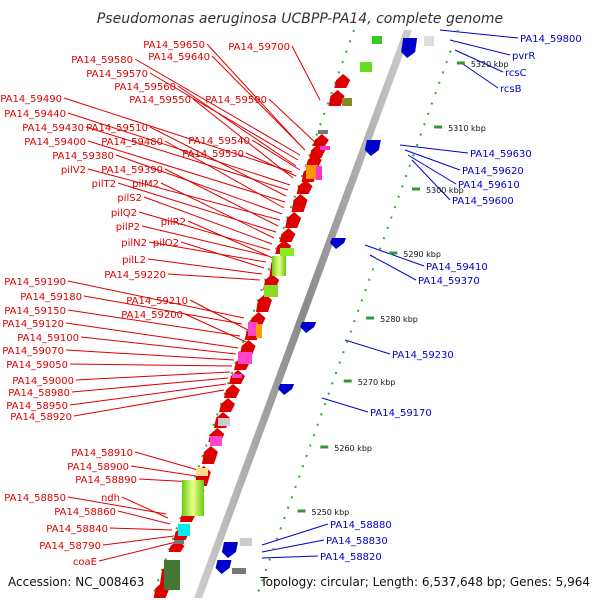  I want to click on gene-label-right: PA14_59600, so click(483, 201).